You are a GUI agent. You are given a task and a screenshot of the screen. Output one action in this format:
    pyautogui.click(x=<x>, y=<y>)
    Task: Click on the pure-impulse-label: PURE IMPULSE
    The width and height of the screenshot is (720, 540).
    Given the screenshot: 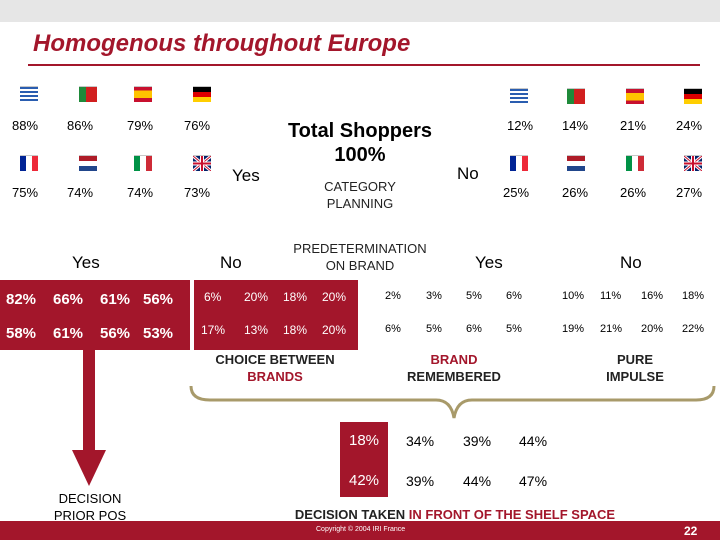 What is the action you would take?
    pyautogui.click(x=635, y=368)
    